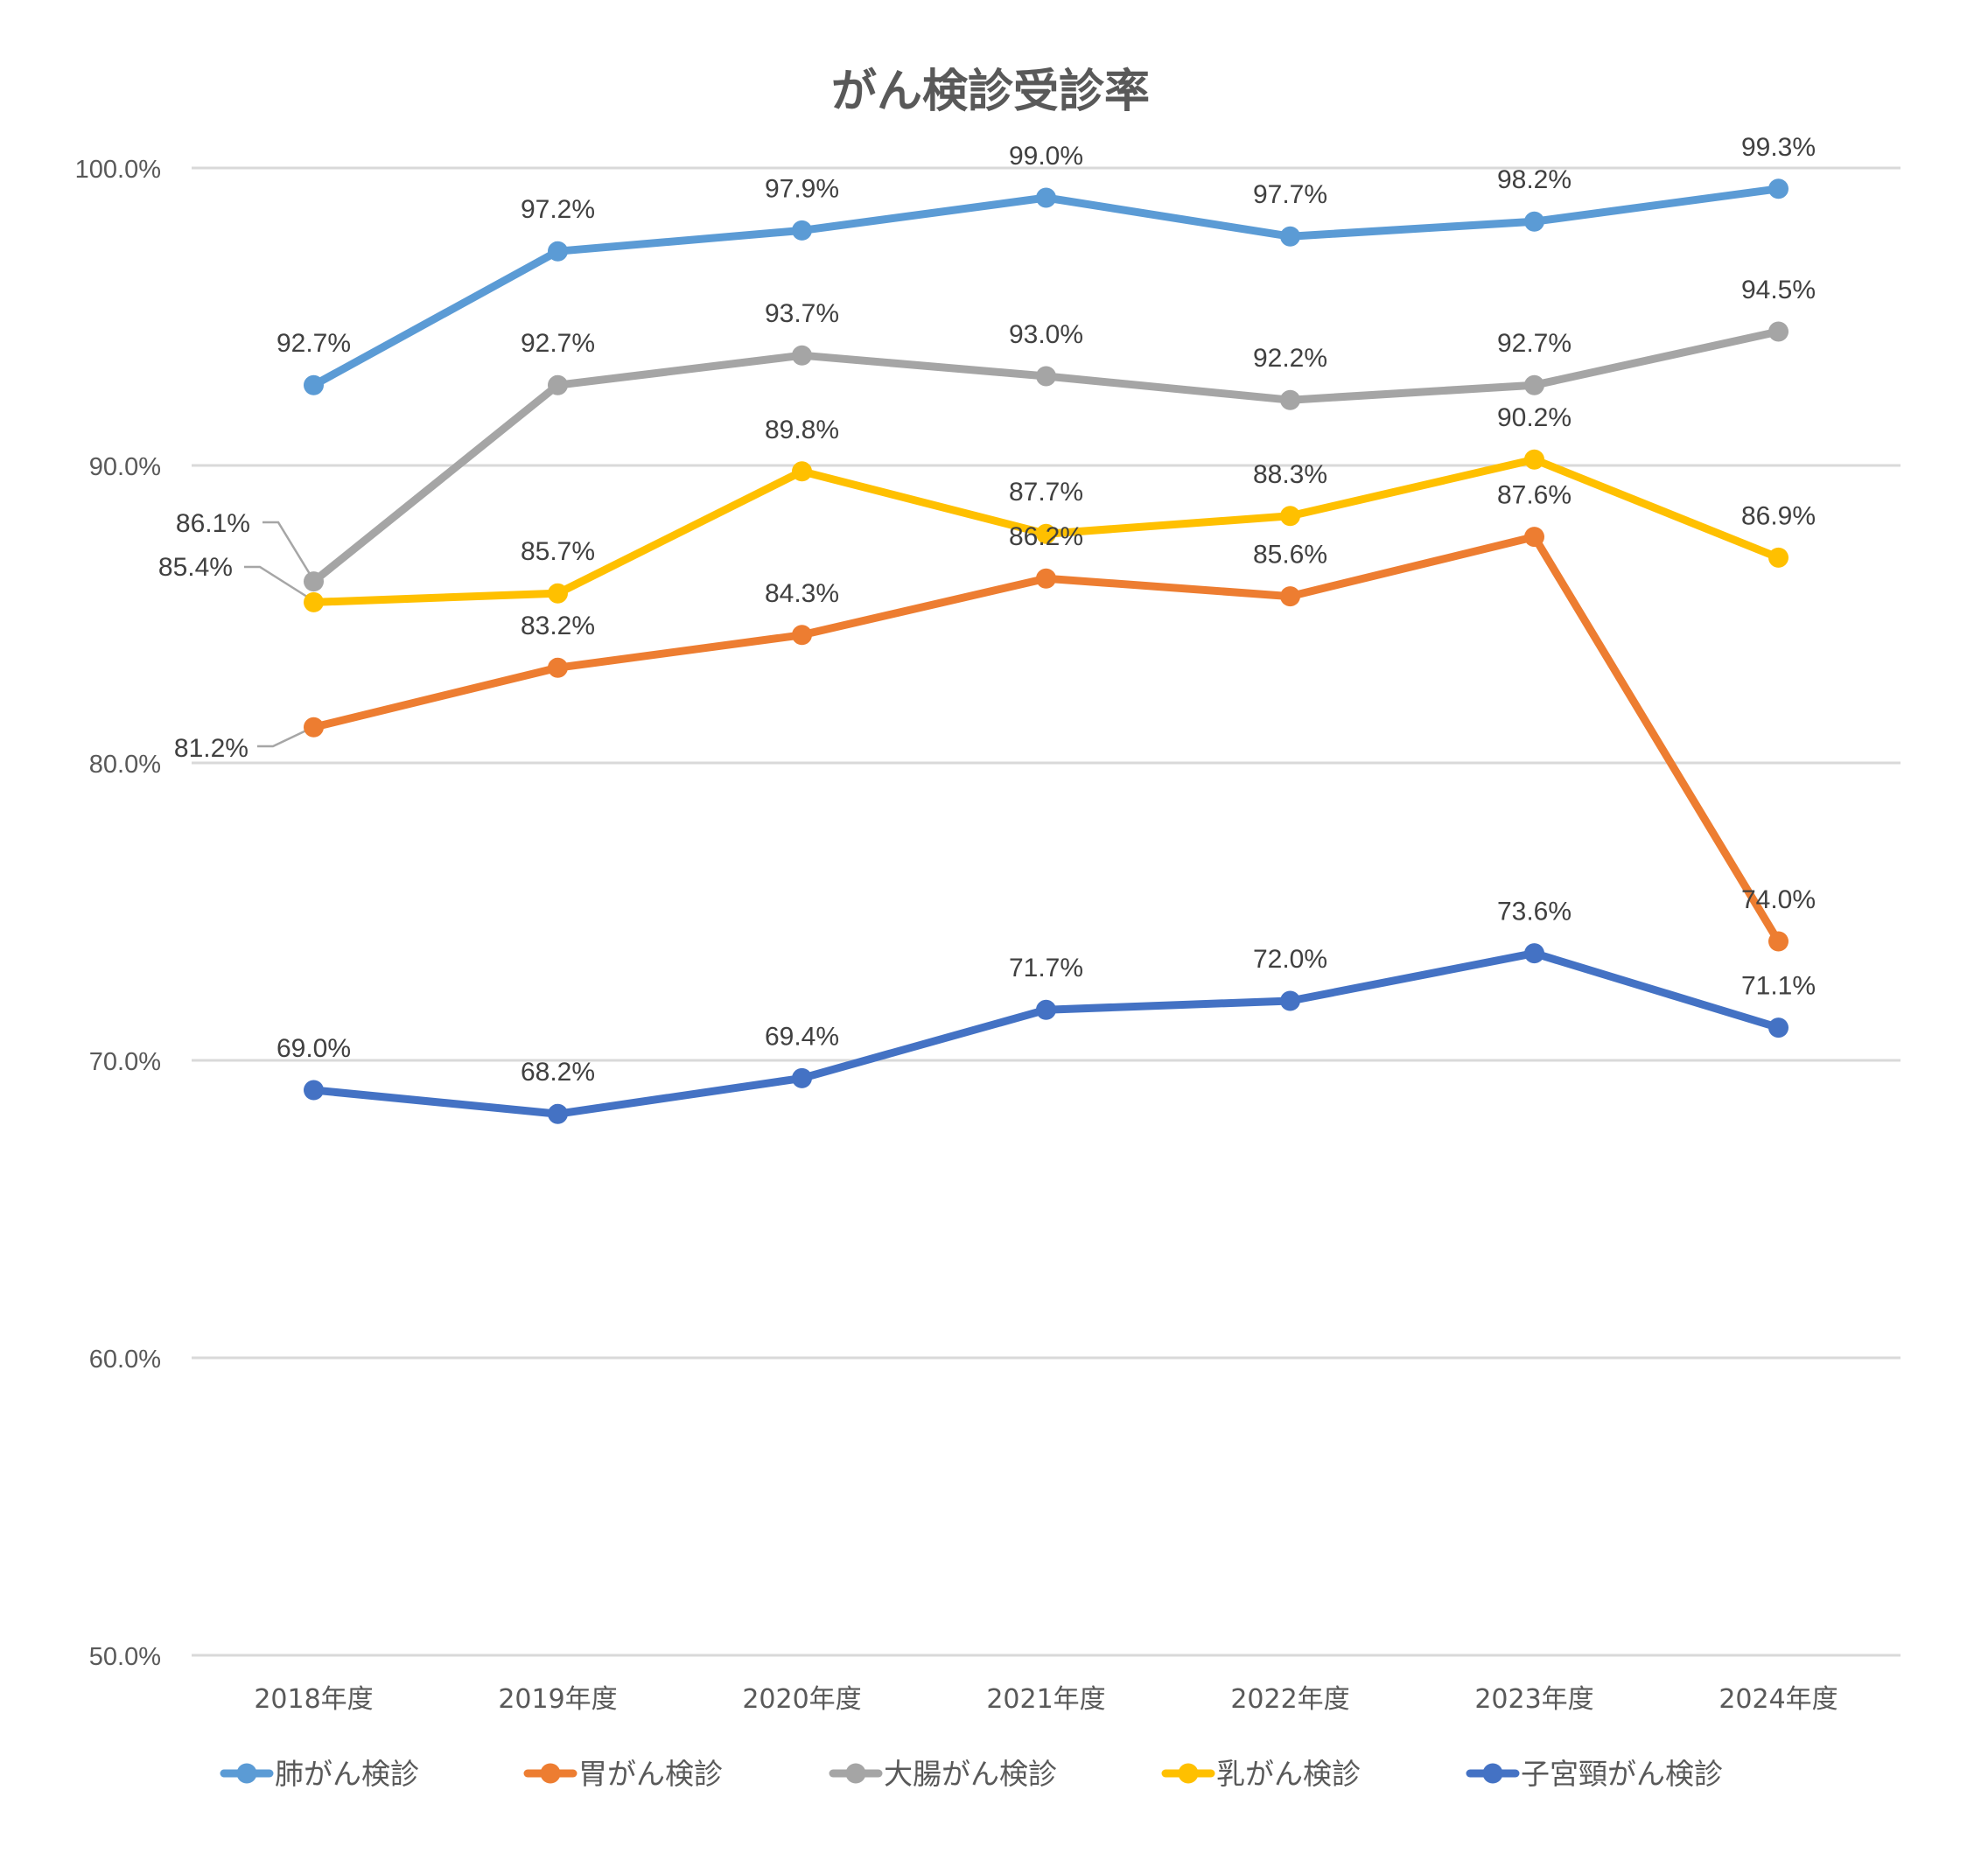 The image size is (1988, 1853). I want to click on data-label: 85.4%, so click(195, 568).